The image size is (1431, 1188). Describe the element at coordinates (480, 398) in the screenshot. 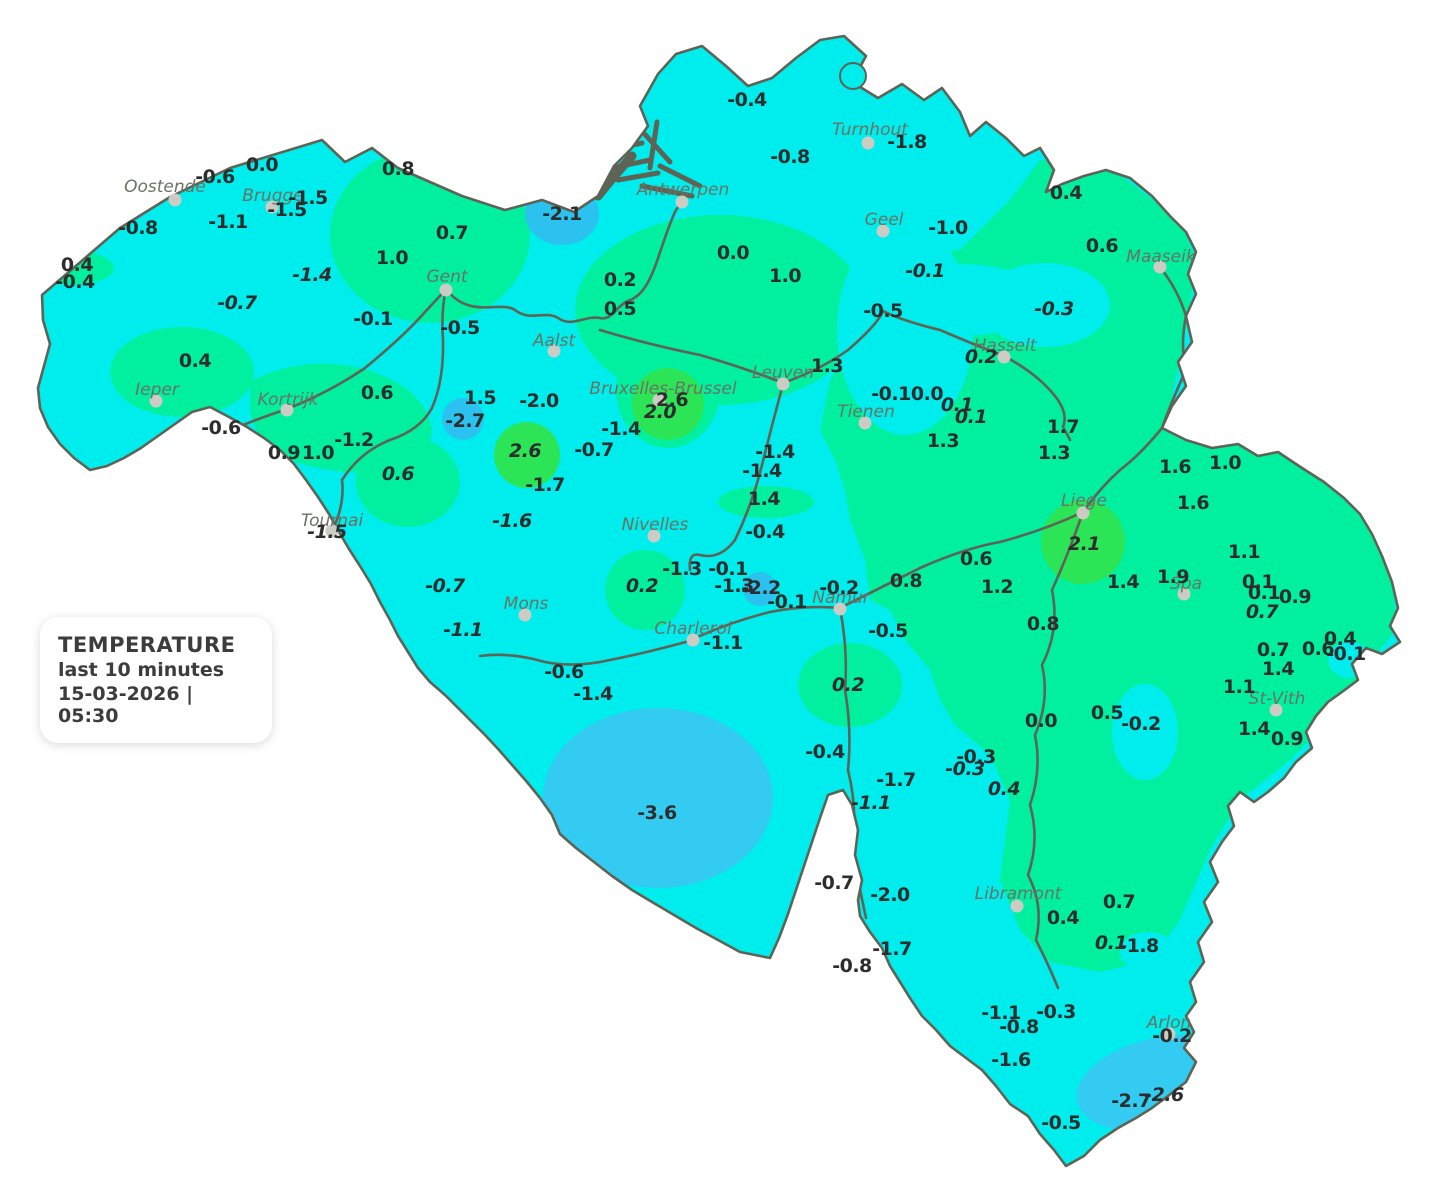

I see `temperature-value: 1.5` at that location.